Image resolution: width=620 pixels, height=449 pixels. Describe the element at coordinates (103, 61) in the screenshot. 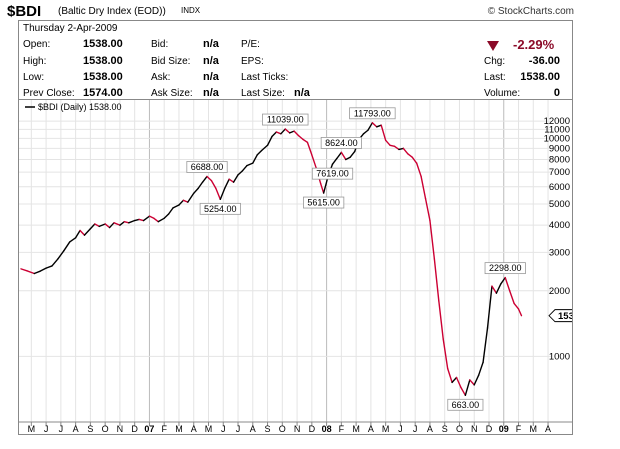

I see `high-value: 1538.00` at that location.